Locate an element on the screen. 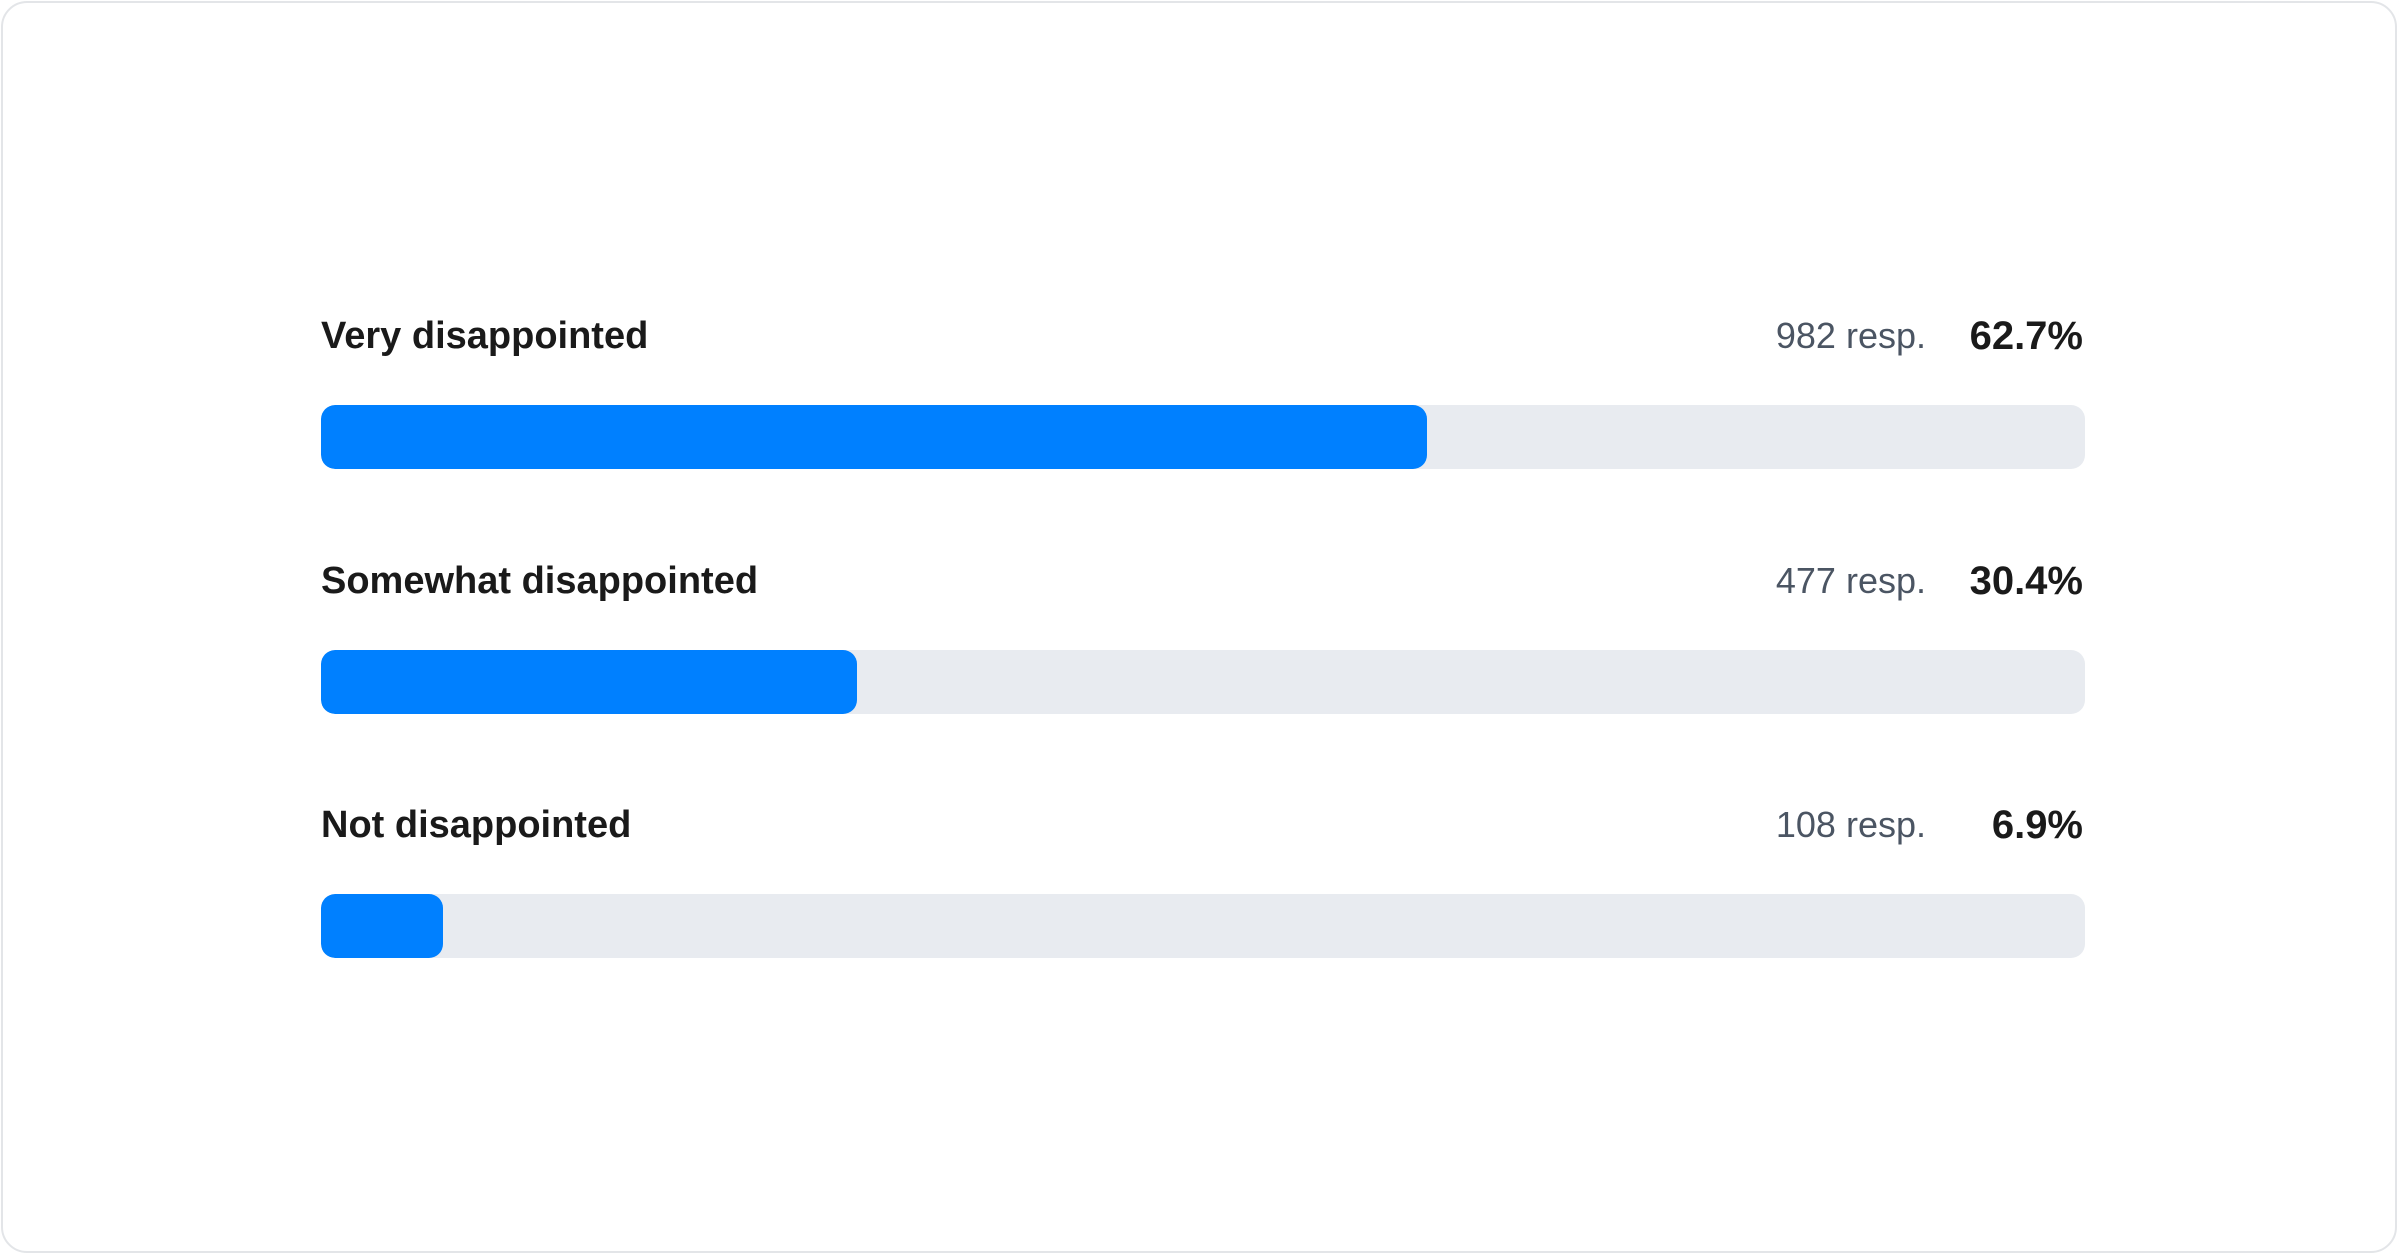  category-label: Very disappointed is located at coordinates (485, 336).